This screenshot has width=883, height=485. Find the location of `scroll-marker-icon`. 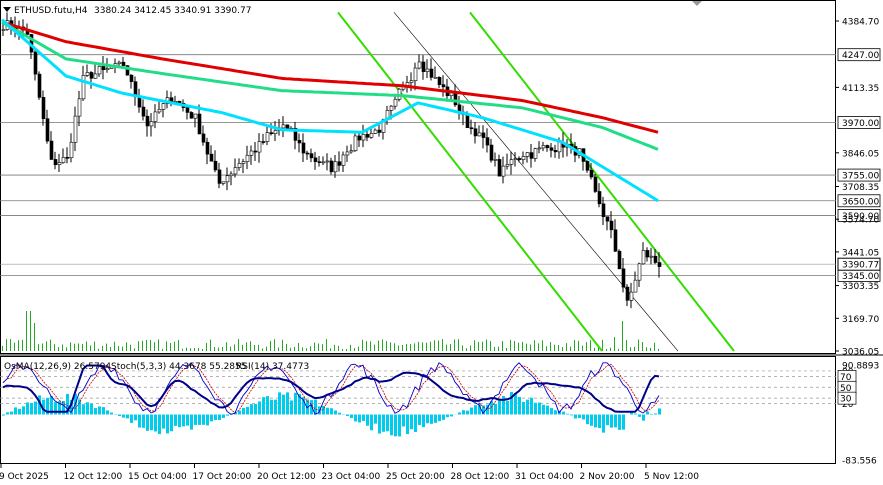

scroll-marker-icon is located at coordinates (697, 3).